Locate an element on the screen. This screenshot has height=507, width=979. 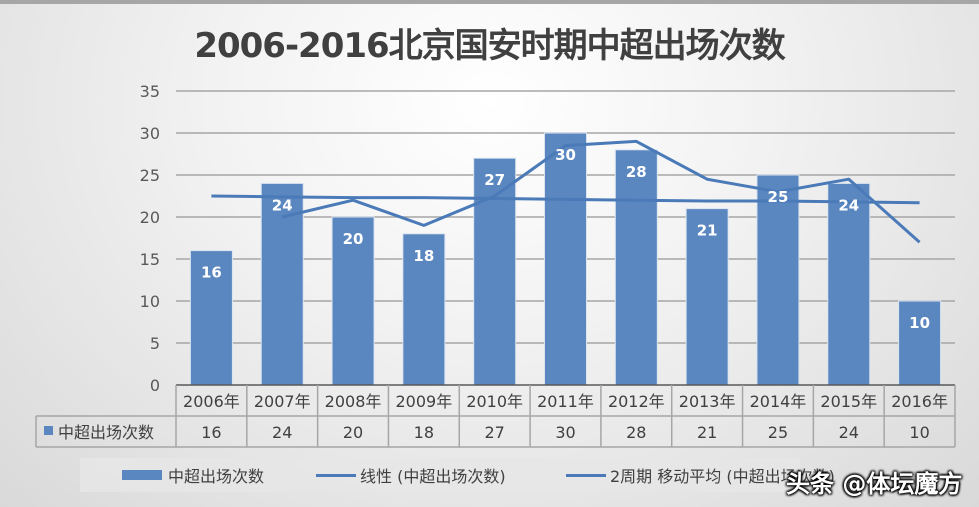
table-value-cell: 25 is located at coordinates (778, 432).